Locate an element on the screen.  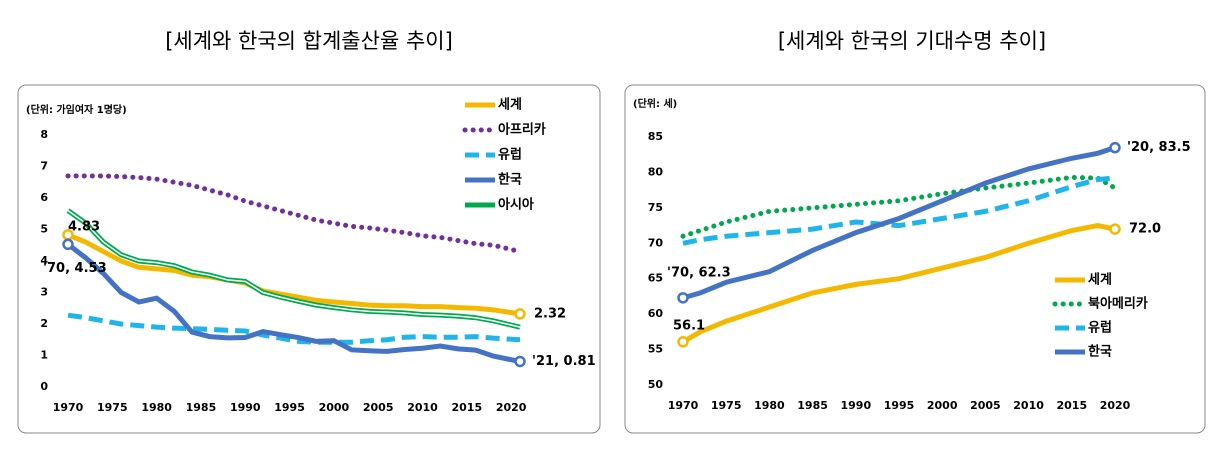
y-tick-label: 60 is located at coordinates (656, 313).